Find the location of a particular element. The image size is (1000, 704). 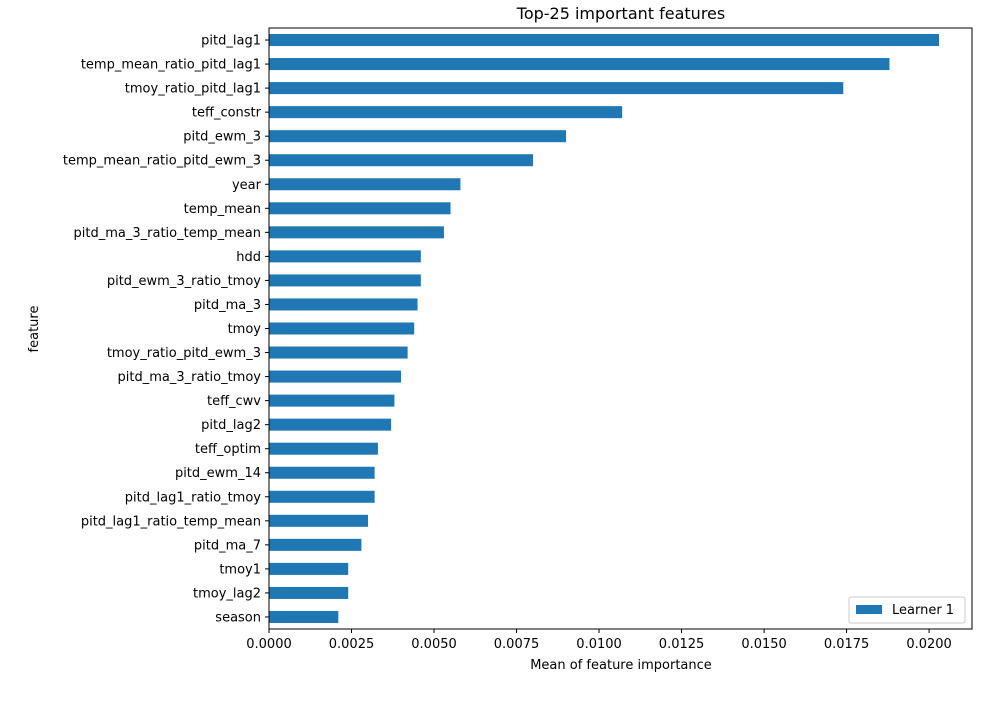

y-tick-label: pitd_lag1_ratio_temp_mean is located at coordinates (171, 521).